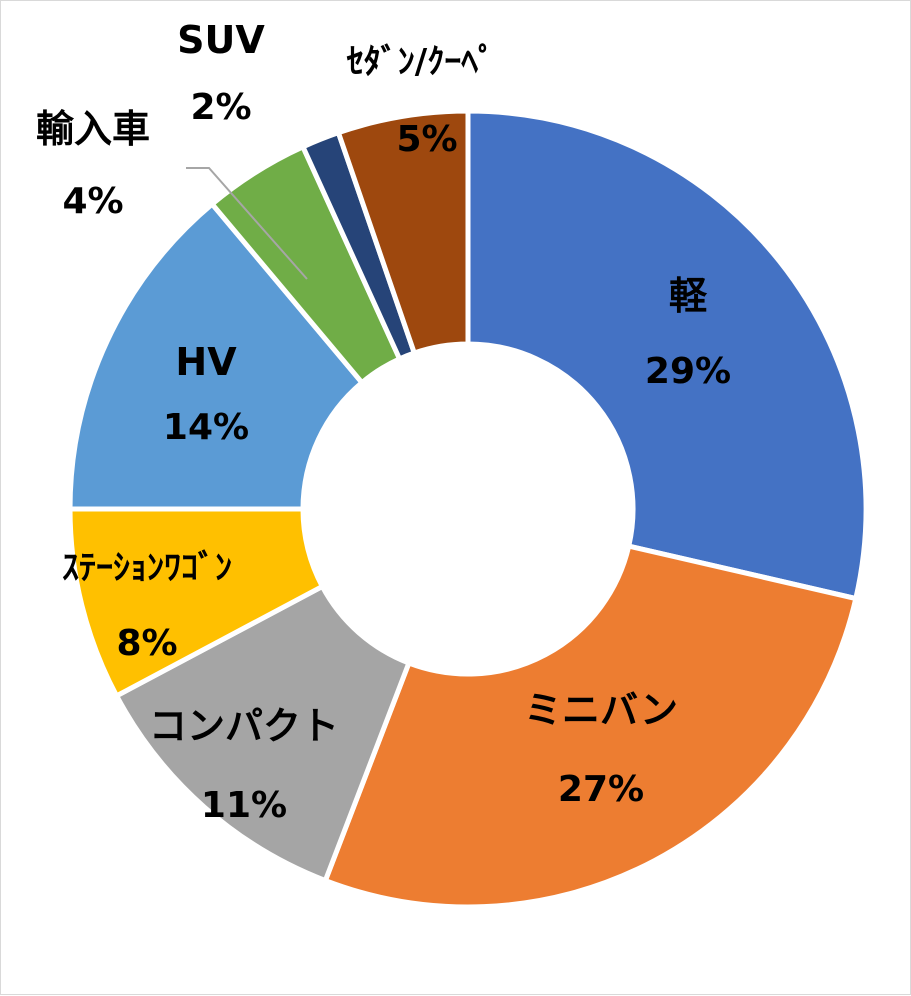  I want to click on slice-label-value-4: 8%, so click(146, 643).